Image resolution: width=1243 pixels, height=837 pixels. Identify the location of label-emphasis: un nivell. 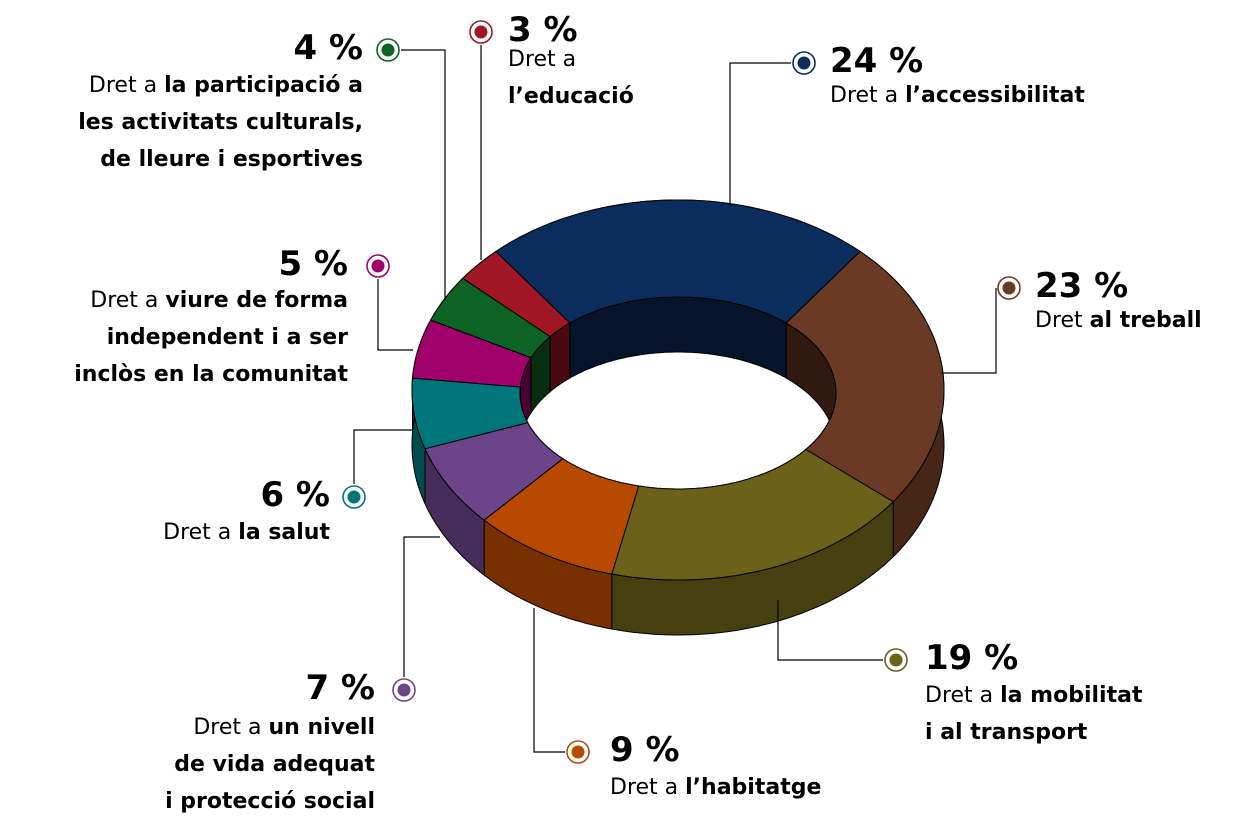
(321, 727).